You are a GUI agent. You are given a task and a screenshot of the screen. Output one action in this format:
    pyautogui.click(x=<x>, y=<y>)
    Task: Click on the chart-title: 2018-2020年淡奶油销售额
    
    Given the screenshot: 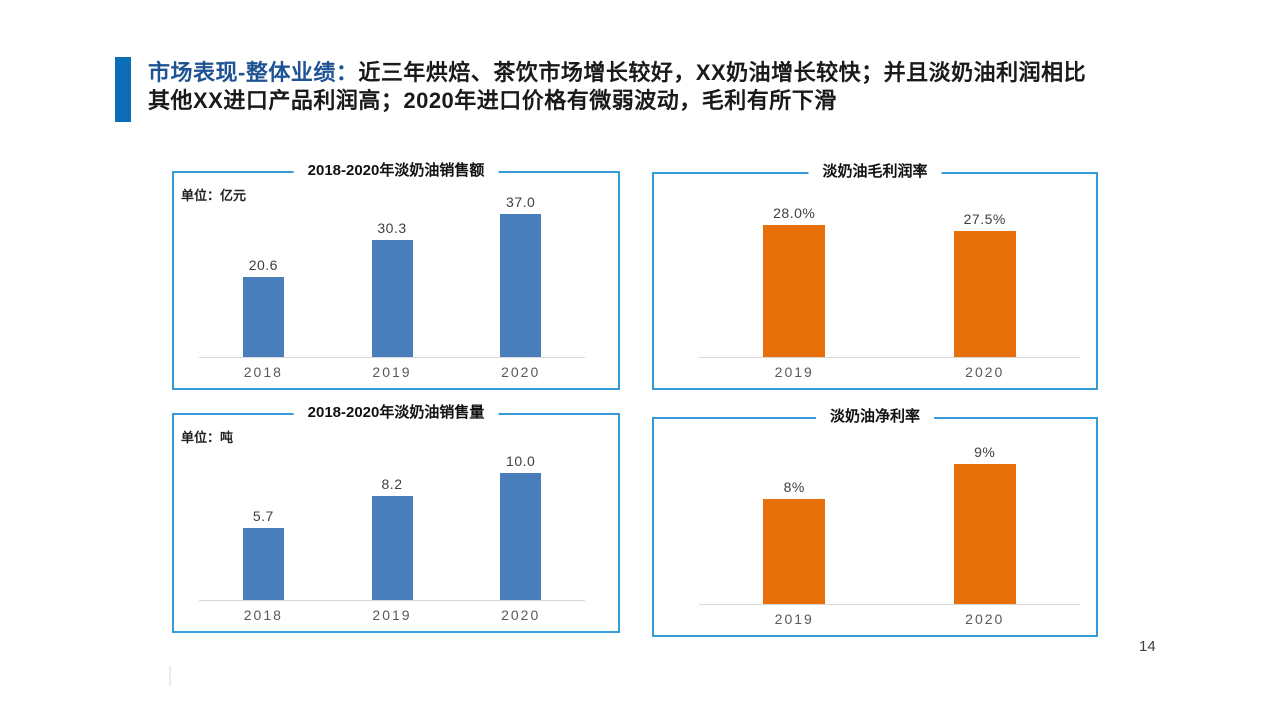 What is the action you would take?
    pyautogui.click(x=396, y=171)
    